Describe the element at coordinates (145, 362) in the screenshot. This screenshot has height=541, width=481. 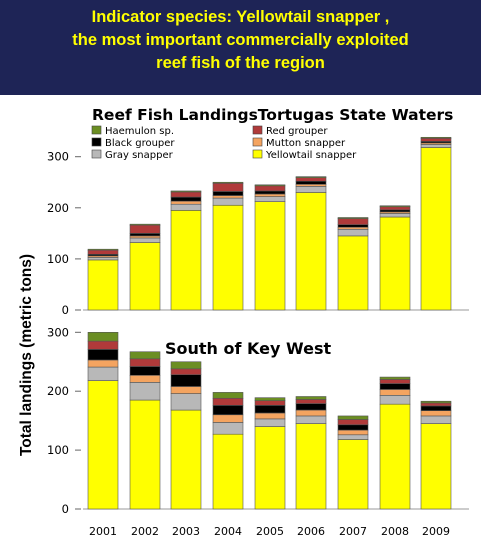
I see `key-west-bar-2002-red-grouper` at that location.